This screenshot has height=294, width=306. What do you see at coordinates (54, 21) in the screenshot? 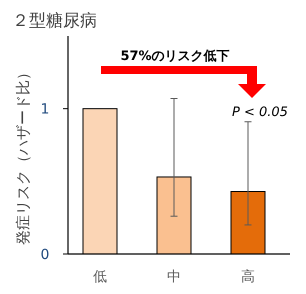
I see `chart-title: ２型糖尿病` at bounding box center [54, 21].